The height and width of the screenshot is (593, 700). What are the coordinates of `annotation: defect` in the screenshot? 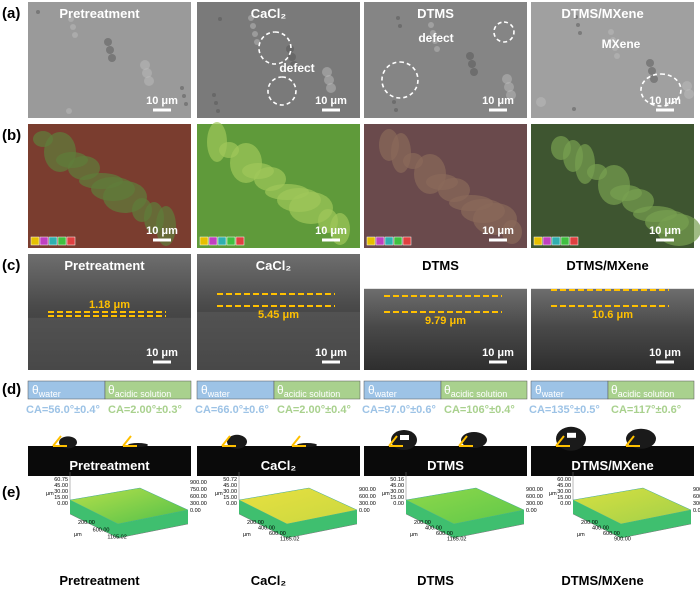 It's located at (296, 68).